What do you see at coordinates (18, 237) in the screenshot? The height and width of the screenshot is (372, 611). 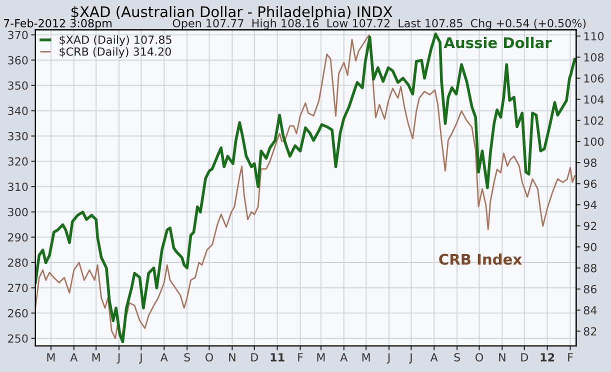 I see `y-tick-label: 290` at bounding box center [18, 237].